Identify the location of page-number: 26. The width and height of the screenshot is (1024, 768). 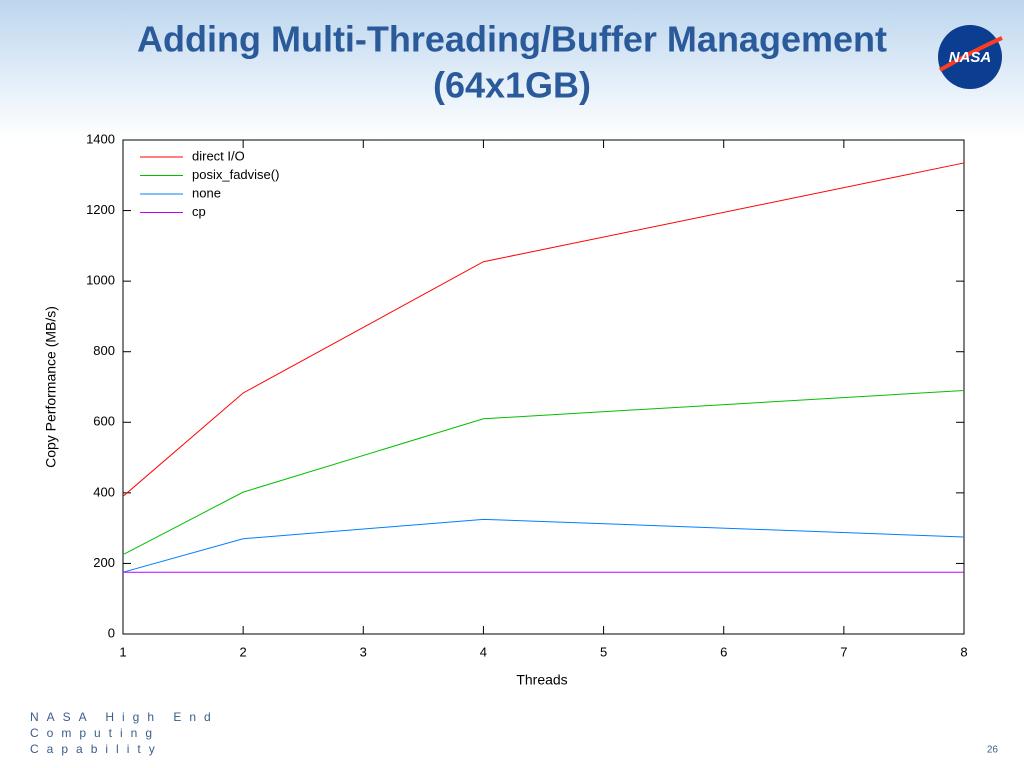
(993, 750).